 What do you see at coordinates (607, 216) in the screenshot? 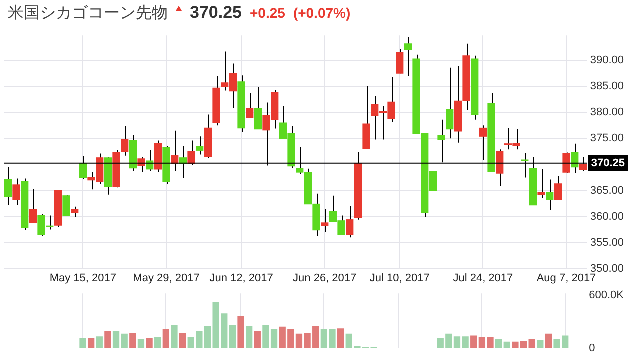
I see `y-tick-label: 360.00` at bounding box center [607, 216].